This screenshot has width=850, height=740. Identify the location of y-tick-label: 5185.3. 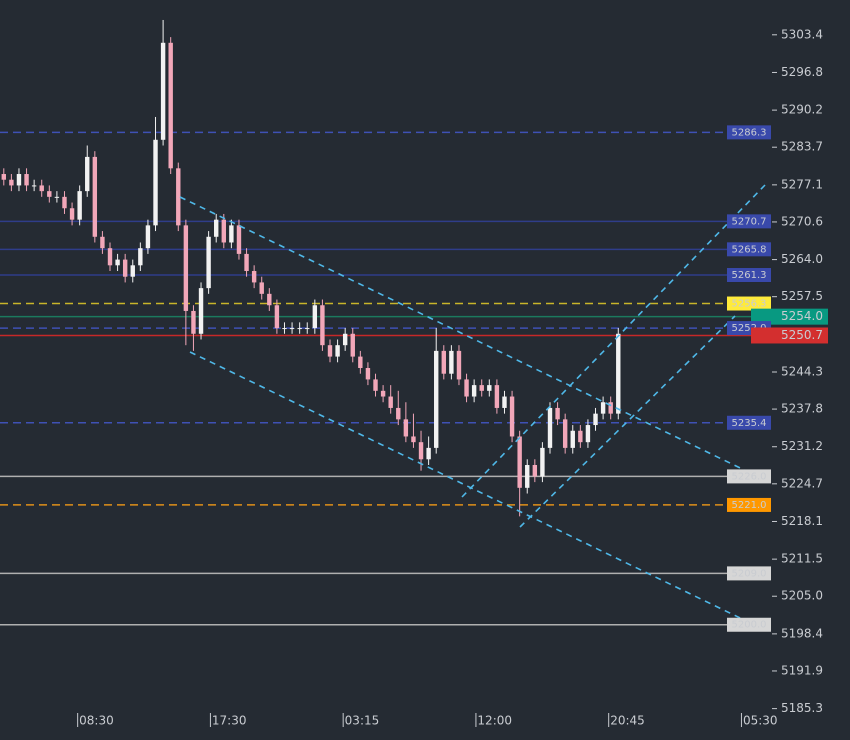
(802, 708).